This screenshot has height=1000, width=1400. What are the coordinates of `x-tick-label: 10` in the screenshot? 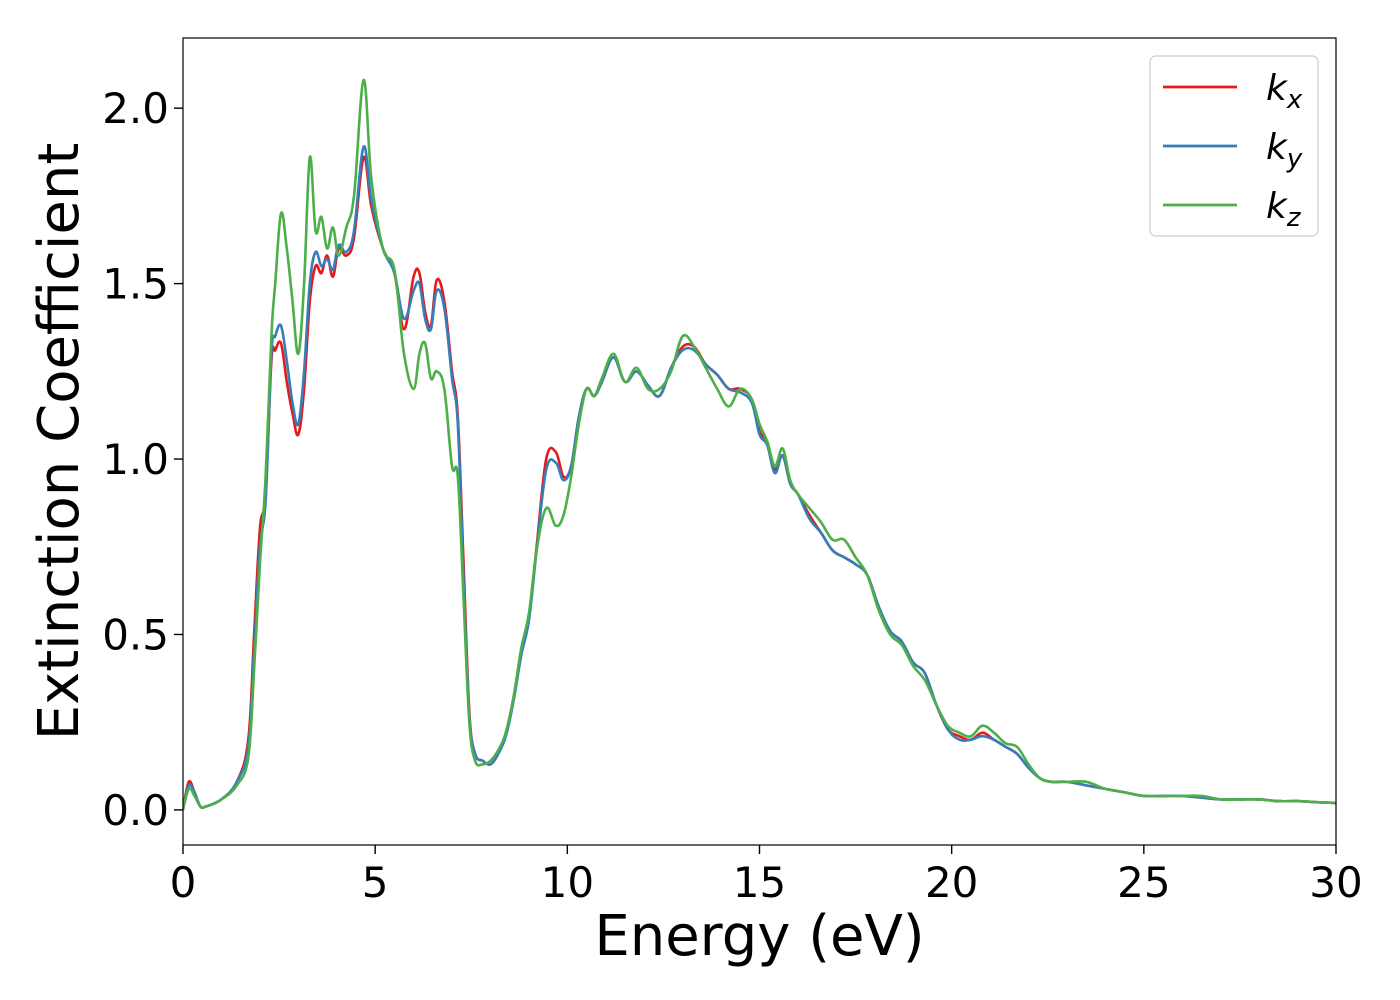 It's located at (567, 882).